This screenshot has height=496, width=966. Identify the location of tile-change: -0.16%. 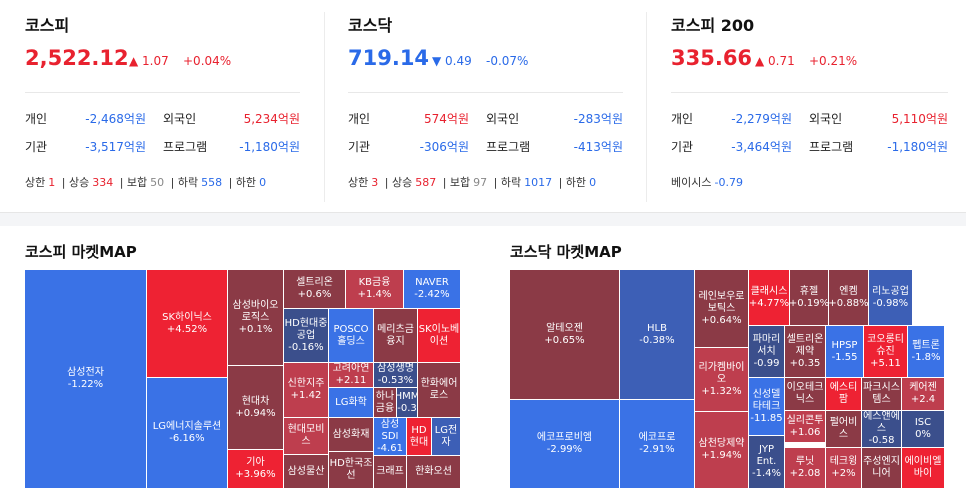
(306, 347).